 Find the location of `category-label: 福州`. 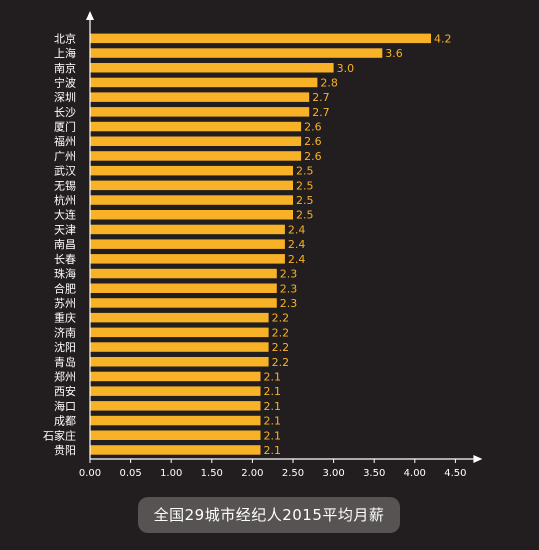

category-label: 福州 is located at coordinates (65, 141).